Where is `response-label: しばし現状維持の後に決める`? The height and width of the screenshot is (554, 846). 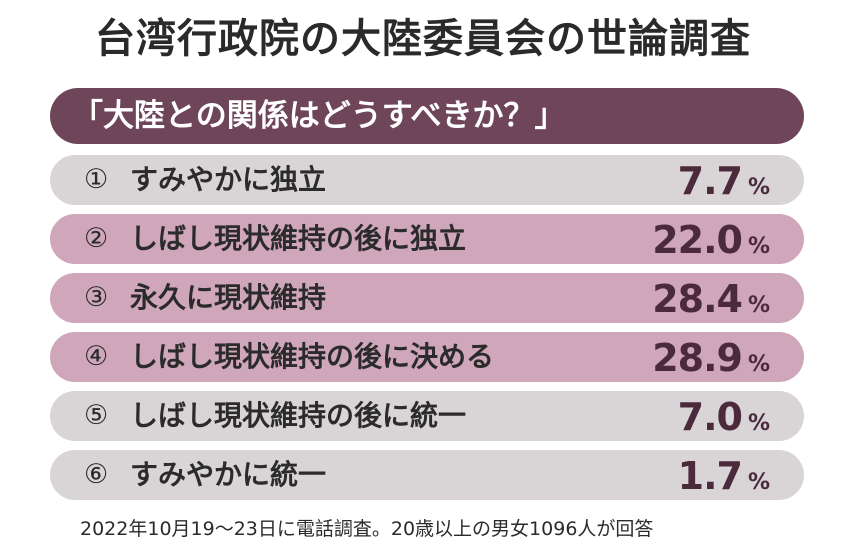
response-label: しばし現状維持の後に決める is located at coordinates (312, 356).